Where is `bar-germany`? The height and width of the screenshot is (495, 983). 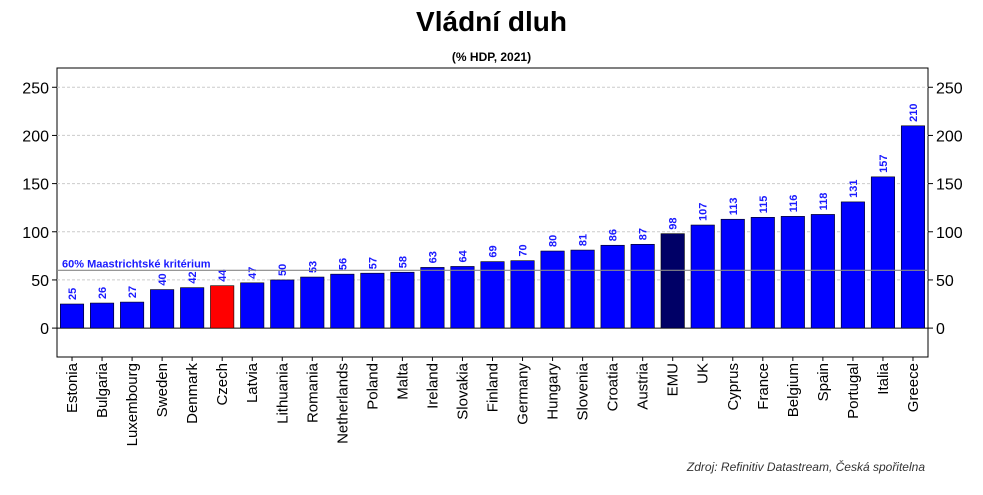 bar-germany is located at coordinates (522, 294).